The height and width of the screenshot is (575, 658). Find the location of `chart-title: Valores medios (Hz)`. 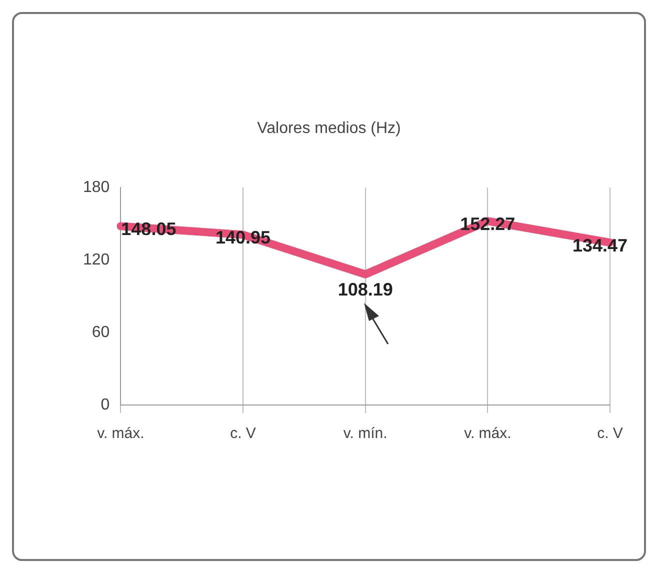

chart-title: Valores medios (Hz) is located at coordinates (329, 129).